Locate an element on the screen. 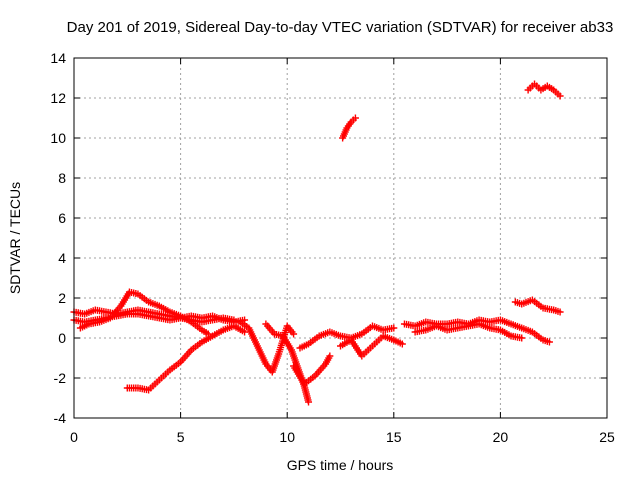  x-axis-label: GPS time / hours is located at coordinates (340, 465).